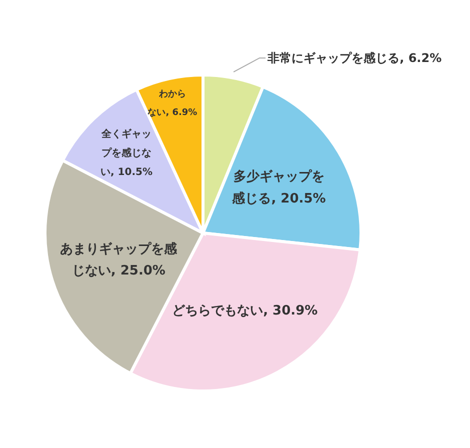  Describe the element at coordinates (119, 259) in the screenshot. I see `slice-label: あまりギャップを感じない, 25.0%` at that location.